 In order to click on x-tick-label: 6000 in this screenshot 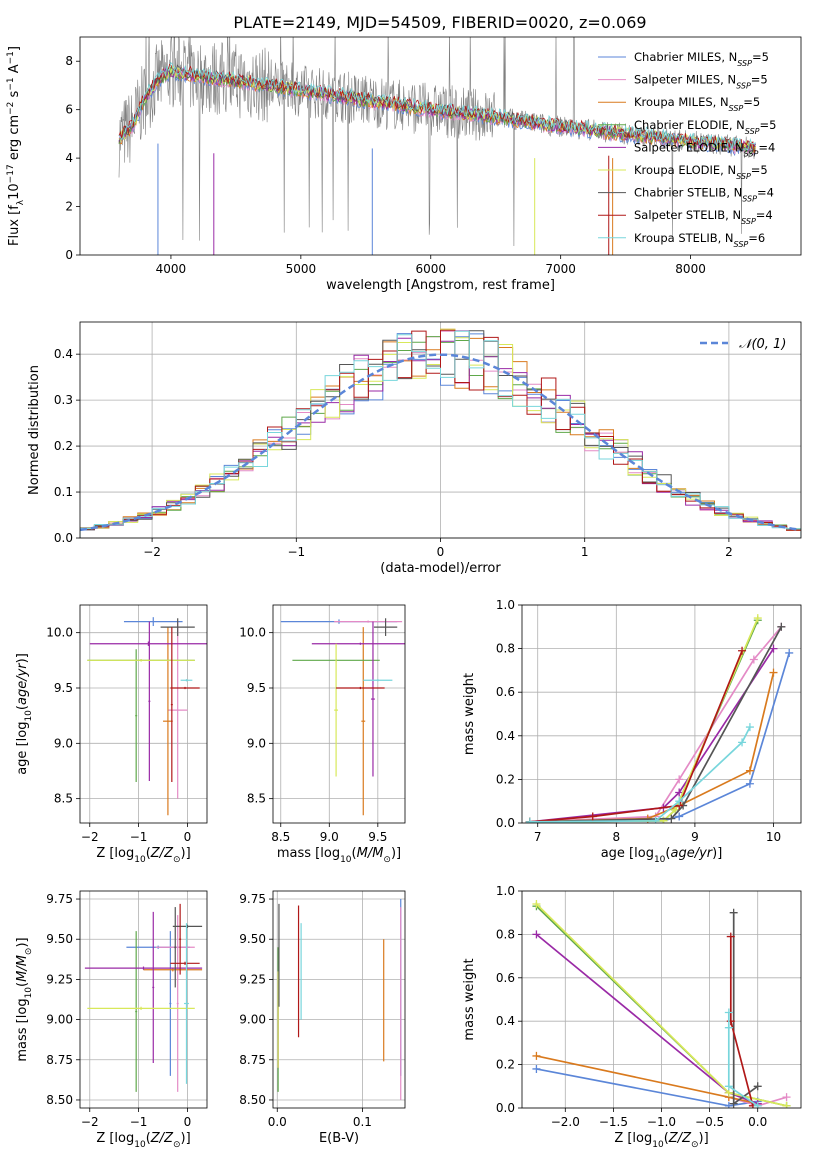, I will do `click(430, 269)`.